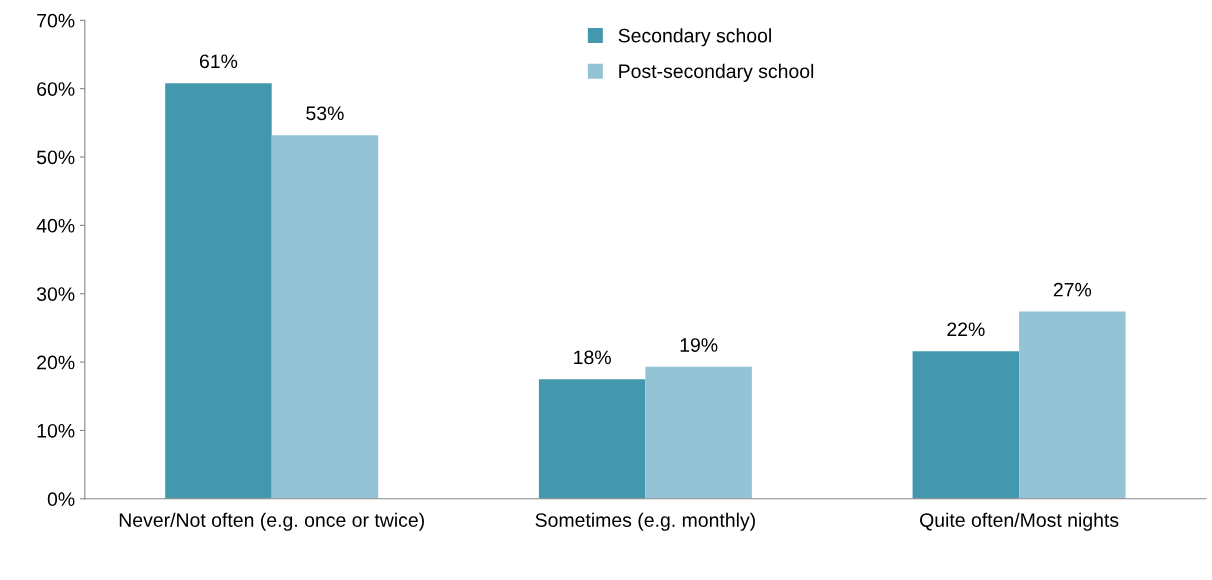 Image resolution: width=1212 pixels, height=580 pixels. I want to click on y-tick-label: 70%, so click(56, 20).